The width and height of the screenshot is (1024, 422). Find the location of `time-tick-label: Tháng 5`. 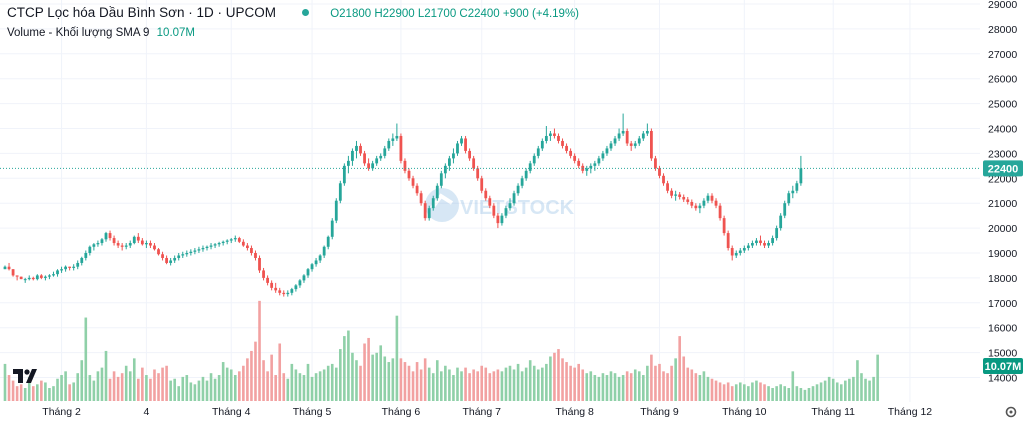

time-tick-label: Tháng 5 is located at coordinates (312, 412).